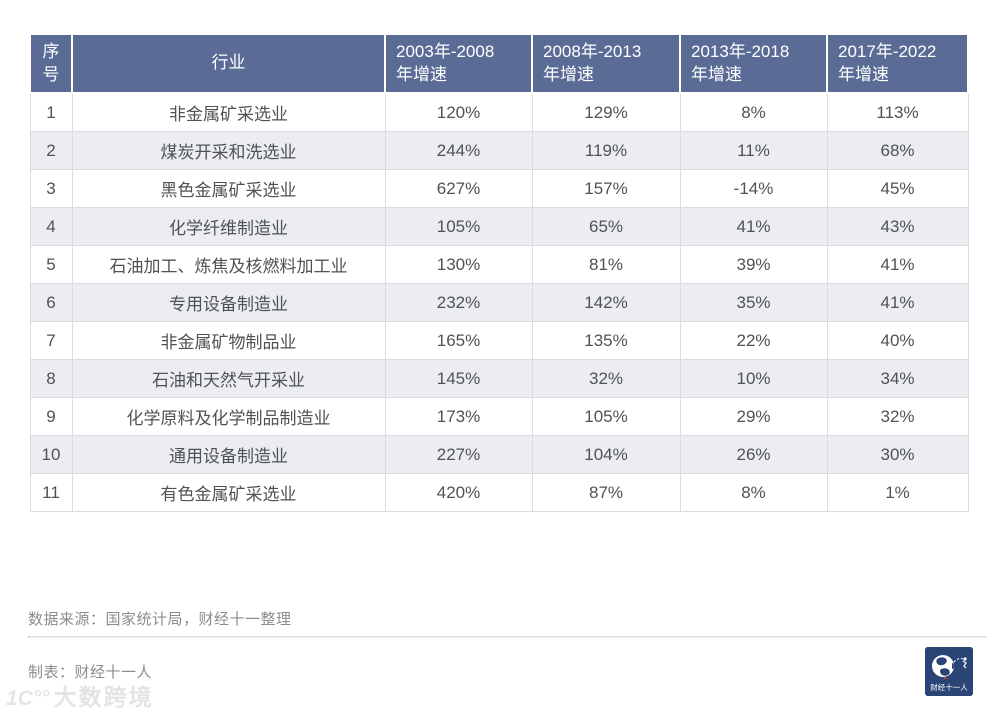 Image resolution: width=997 pixels, height=714 pixels. Describe the element at coordinates (51, 226) in the screenshot. I see `row-number-cell: 4` at that location.